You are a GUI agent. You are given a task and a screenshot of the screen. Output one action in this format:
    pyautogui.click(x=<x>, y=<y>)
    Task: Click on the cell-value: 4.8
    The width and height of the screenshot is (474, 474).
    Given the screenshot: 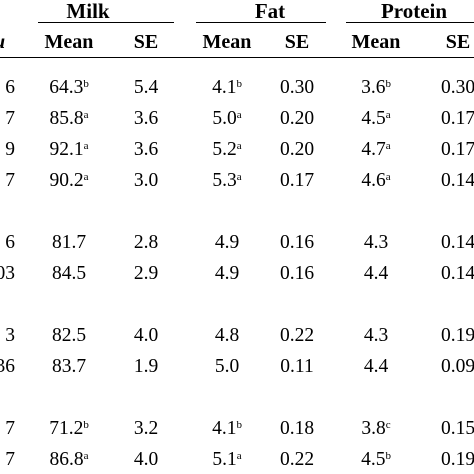 What is the action you would take?
    pyautogui.click(x=227, y=335)
    